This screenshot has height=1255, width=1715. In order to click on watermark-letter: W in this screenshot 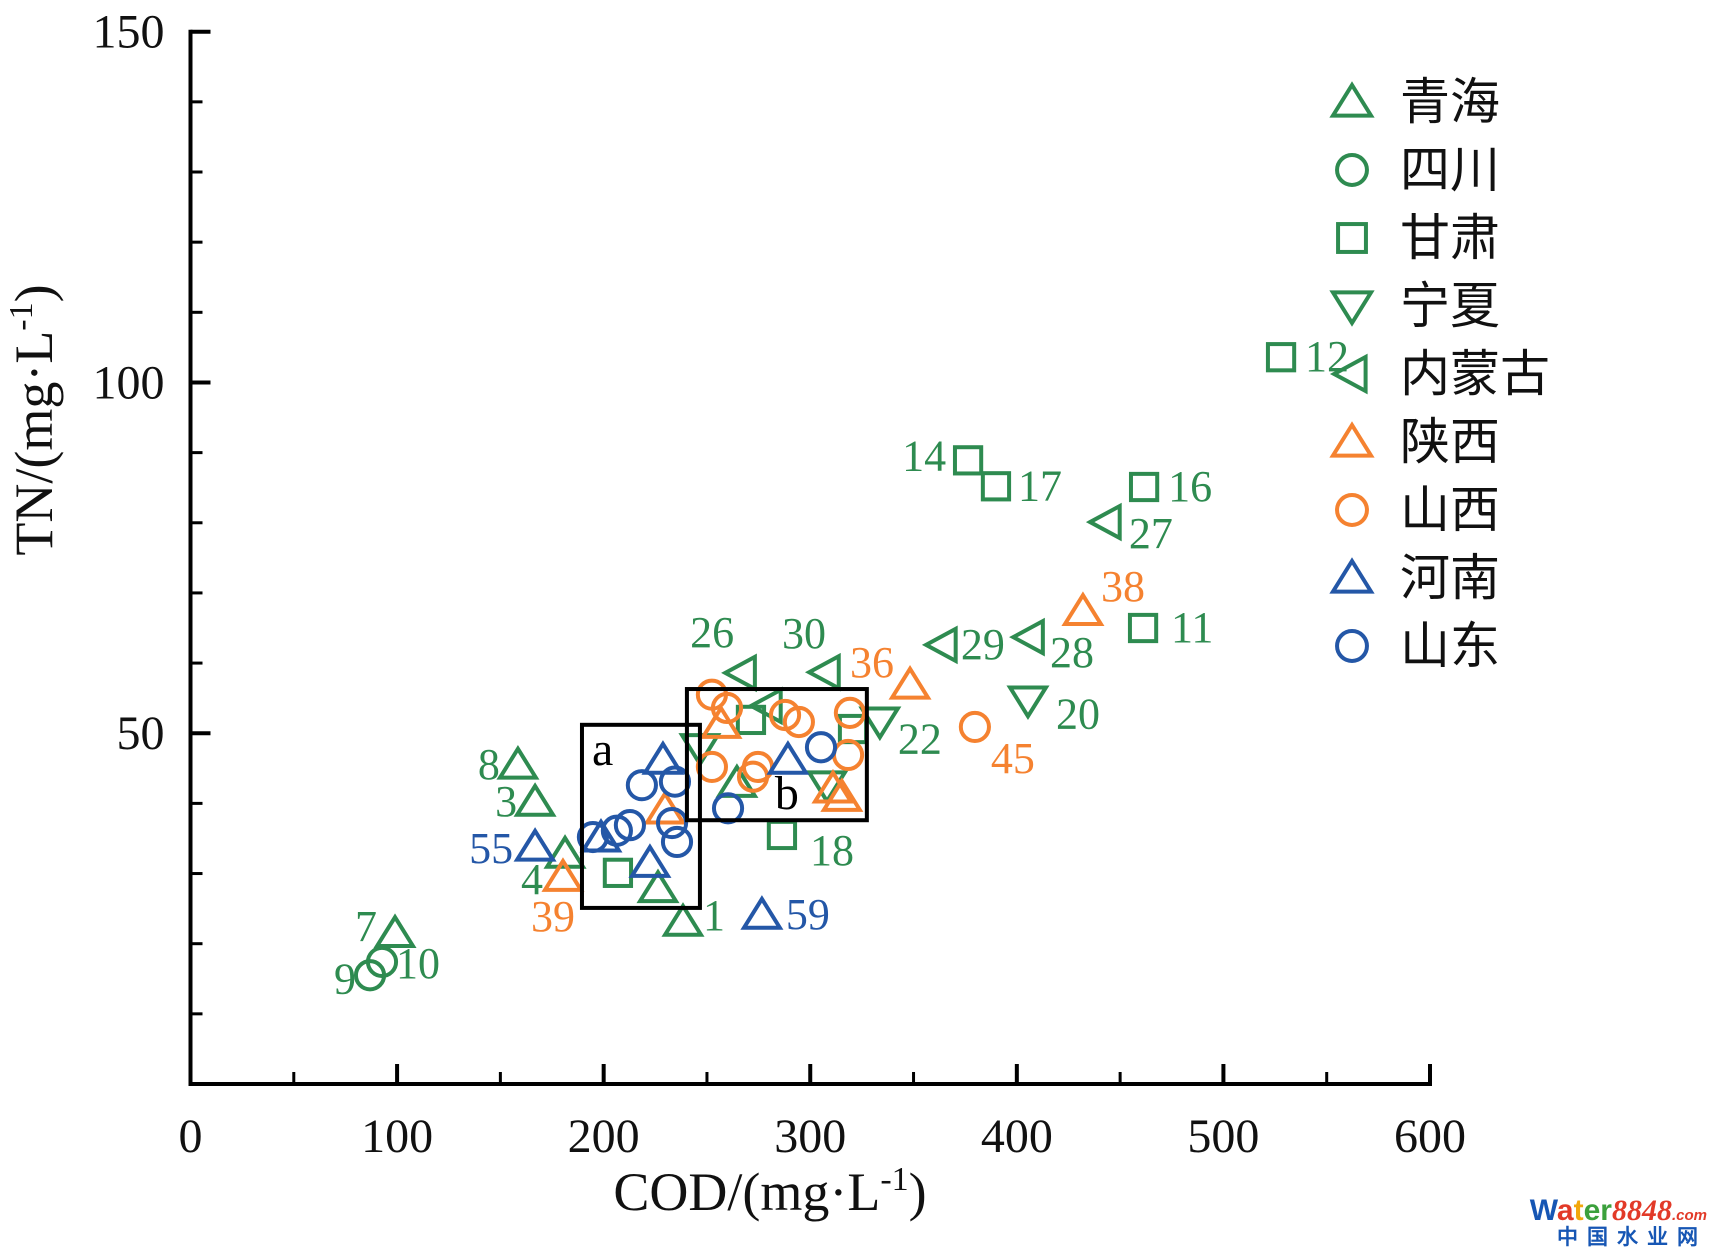, I will do `click(1543, 1211)`.